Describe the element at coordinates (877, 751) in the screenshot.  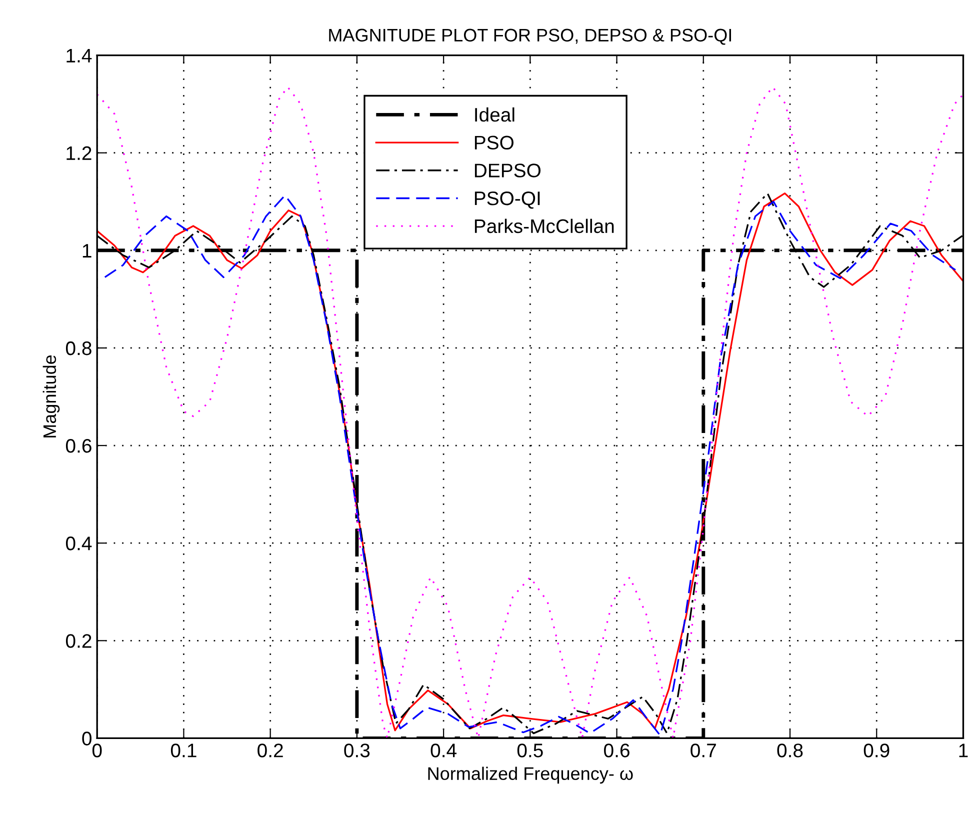
I see `x-tick-label: 0.9` at that location.